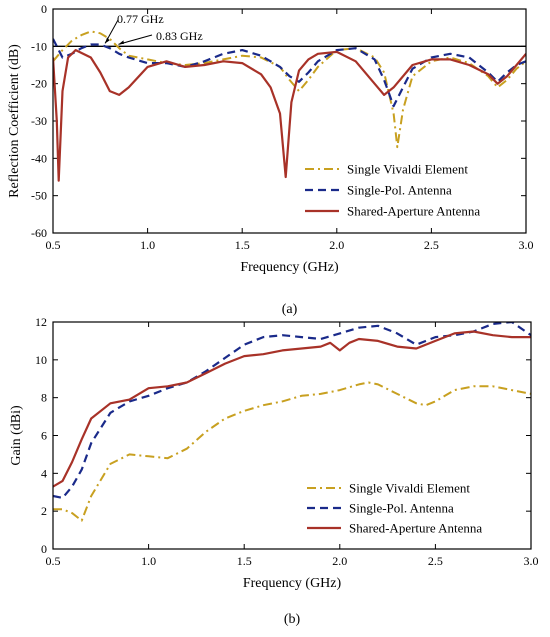 This screenshot has height=637, width=550. What do you see at coordinates (44, 436) in the screenshot?
I see `y-tick-label: 6` at bounding box center [44, 436].